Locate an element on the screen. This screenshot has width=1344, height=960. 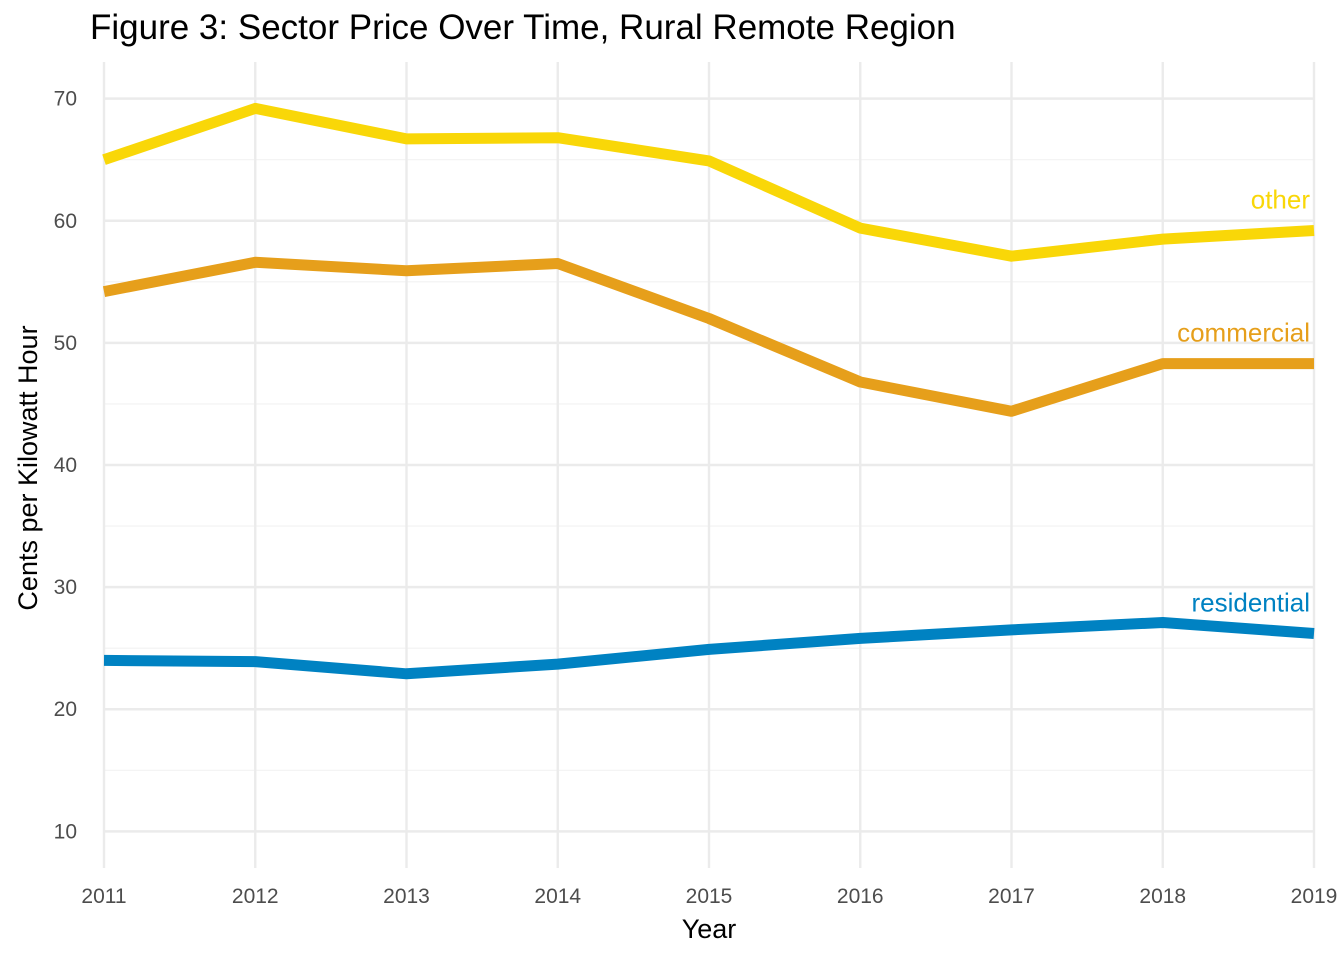
x-tick-label: 2017 is located at coordinates (1011, 896).